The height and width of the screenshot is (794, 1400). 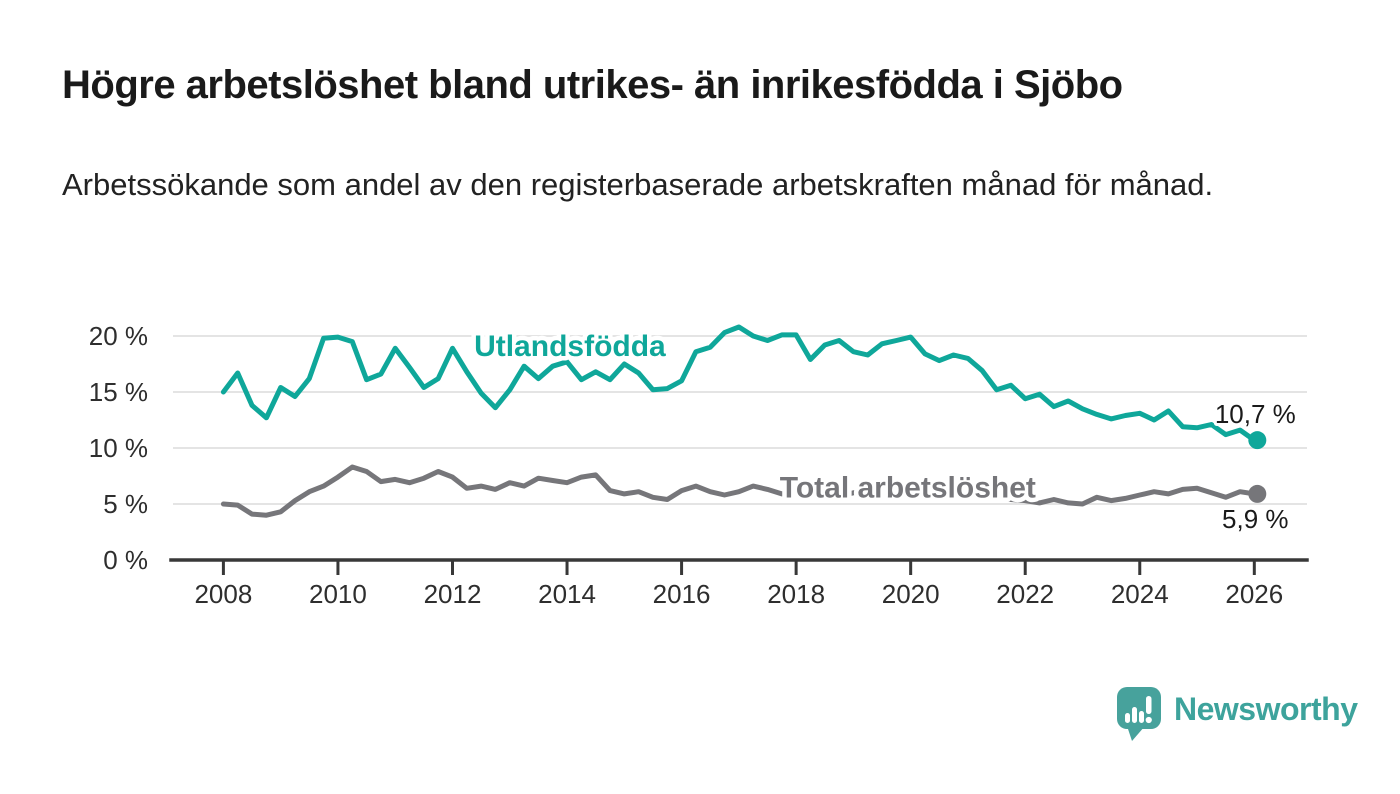 I want to click on series-line-utlandsfodda, so click(x=738, y=383).